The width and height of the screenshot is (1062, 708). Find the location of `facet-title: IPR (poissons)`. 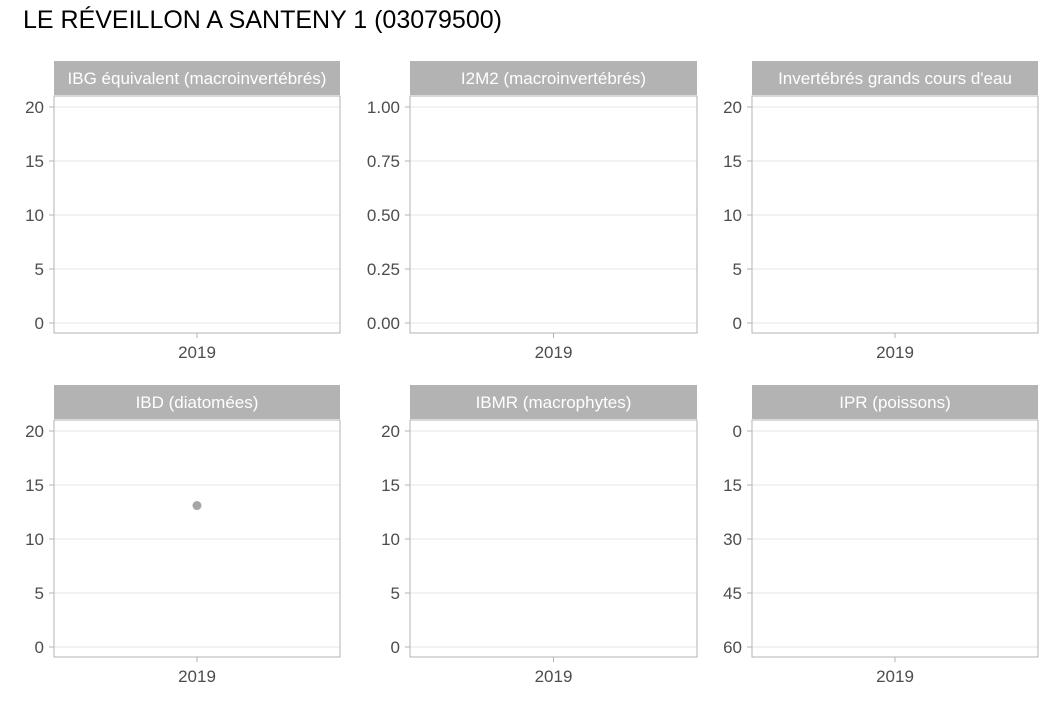

facet-title: IPR (poissons) is located at coordinates (894, 402).